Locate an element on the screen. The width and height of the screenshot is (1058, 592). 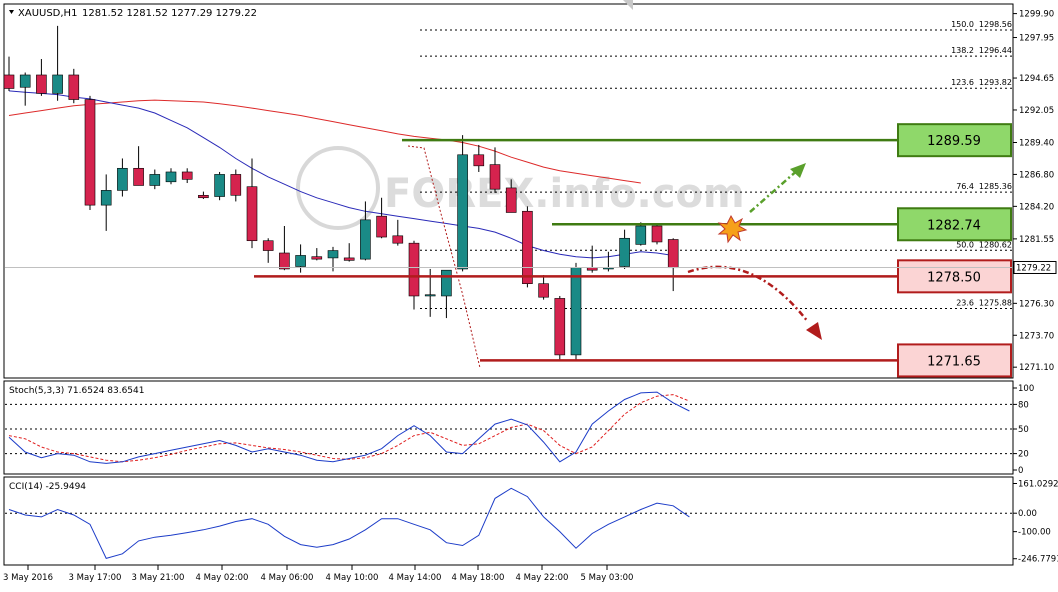
stoch-tick-label: 50 is located at coordinates (1023, 430).